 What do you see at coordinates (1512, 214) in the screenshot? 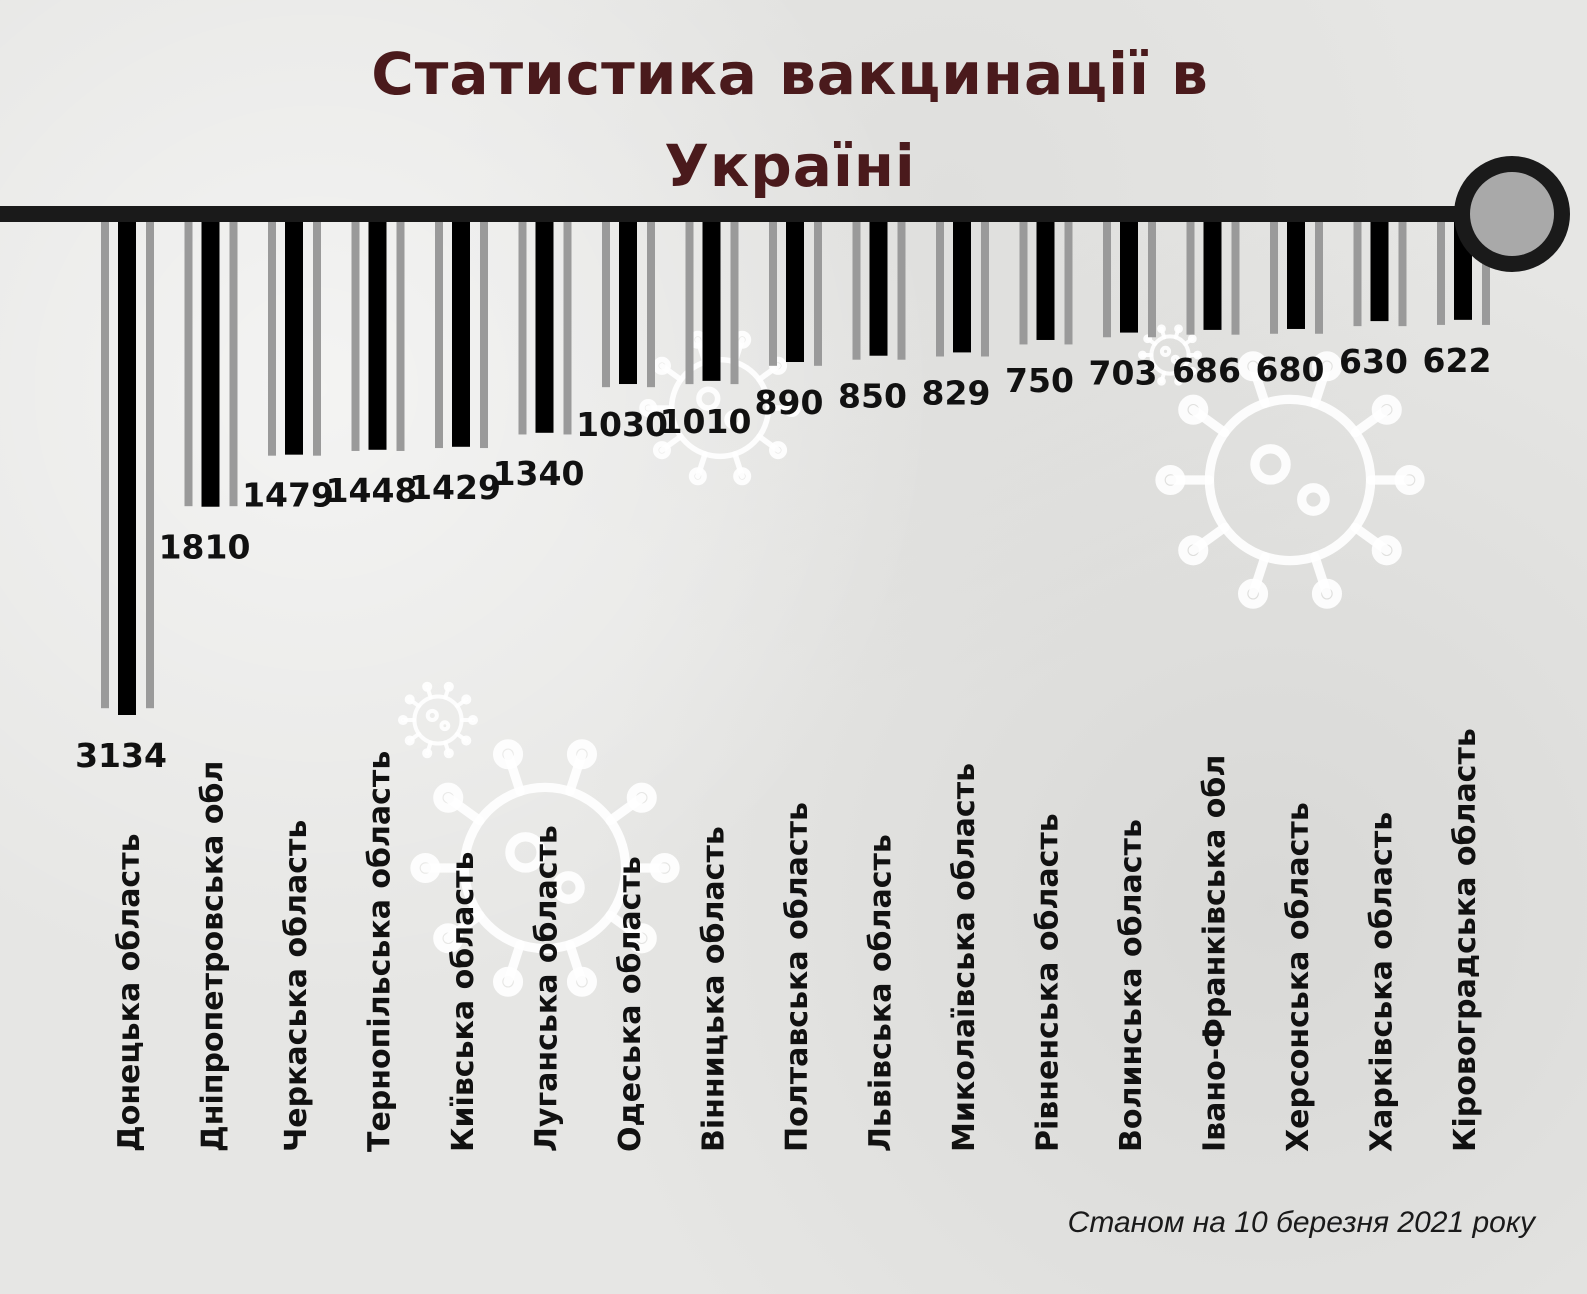
I see `axis-end-knob` at bounding box center [1512, 214].